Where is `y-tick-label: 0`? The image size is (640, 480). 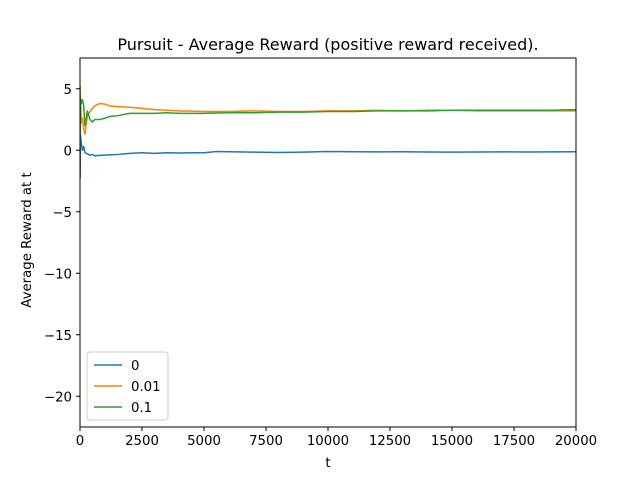 y-tick-label: 0 is located at coordinates (68, 151).